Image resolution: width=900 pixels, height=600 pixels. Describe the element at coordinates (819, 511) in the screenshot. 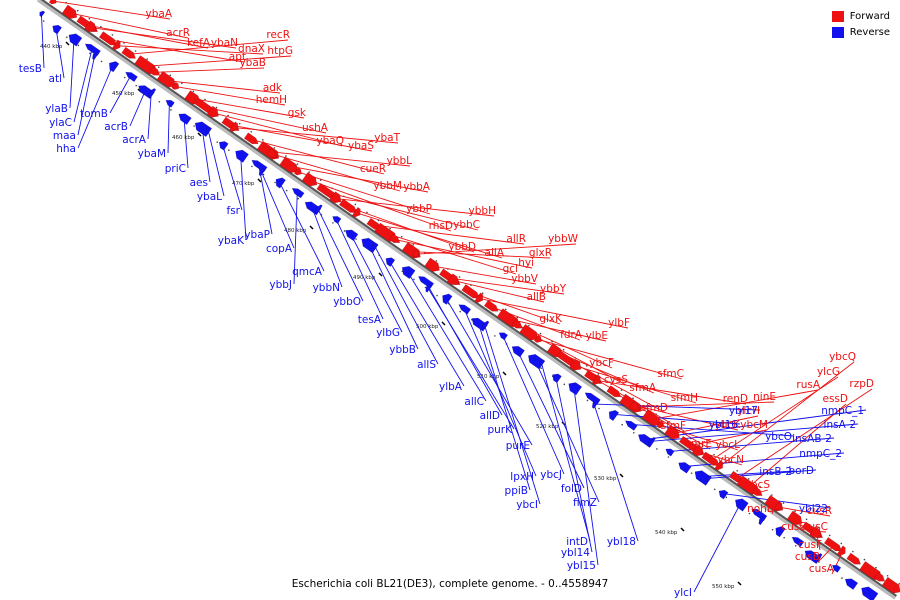

I see `forward-gene-label-cusr: cusR` at that location.